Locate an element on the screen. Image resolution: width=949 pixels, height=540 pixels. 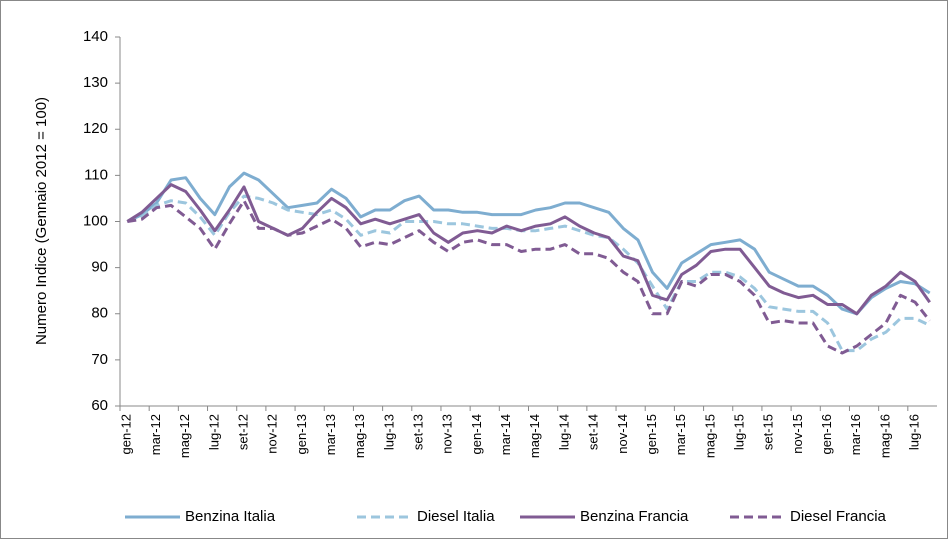
x-tick-label: mar-15 is located at coordinates (680, 434).